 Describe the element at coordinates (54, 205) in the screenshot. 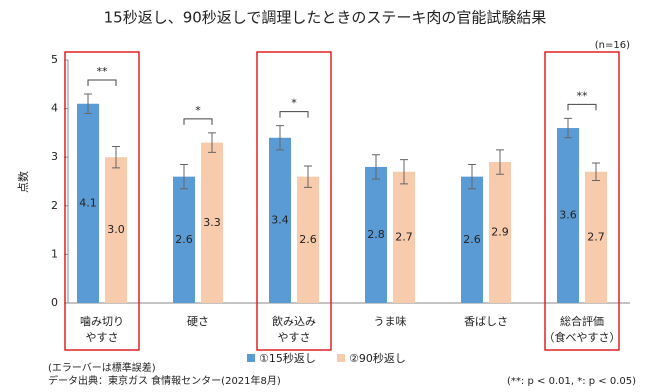

I see `y-tick-label: 2` at that location.